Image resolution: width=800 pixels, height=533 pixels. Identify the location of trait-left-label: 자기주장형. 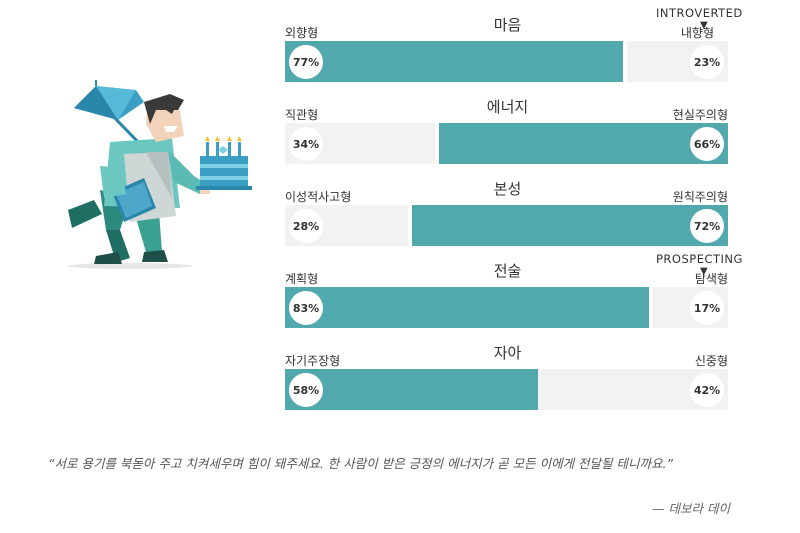
(313, 361).